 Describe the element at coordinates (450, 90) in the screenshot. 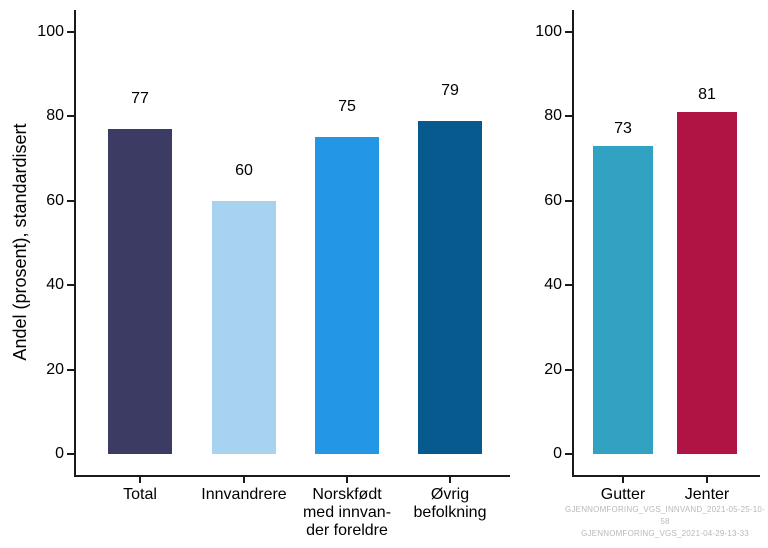

I see `panel-left-bar-value-4: 79` at that location.